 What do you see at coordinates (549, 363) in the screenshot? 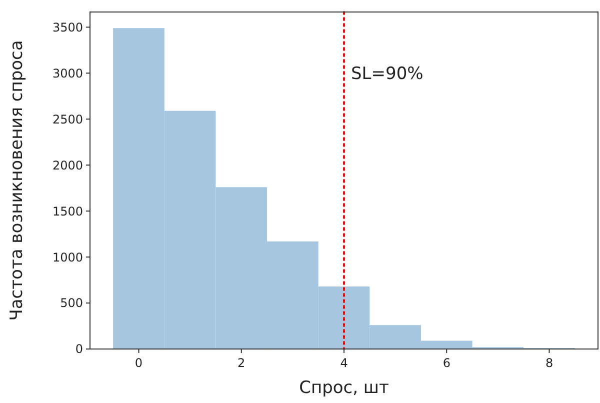
I see `x-tick-label: 8` at bounding box center [549, 363].